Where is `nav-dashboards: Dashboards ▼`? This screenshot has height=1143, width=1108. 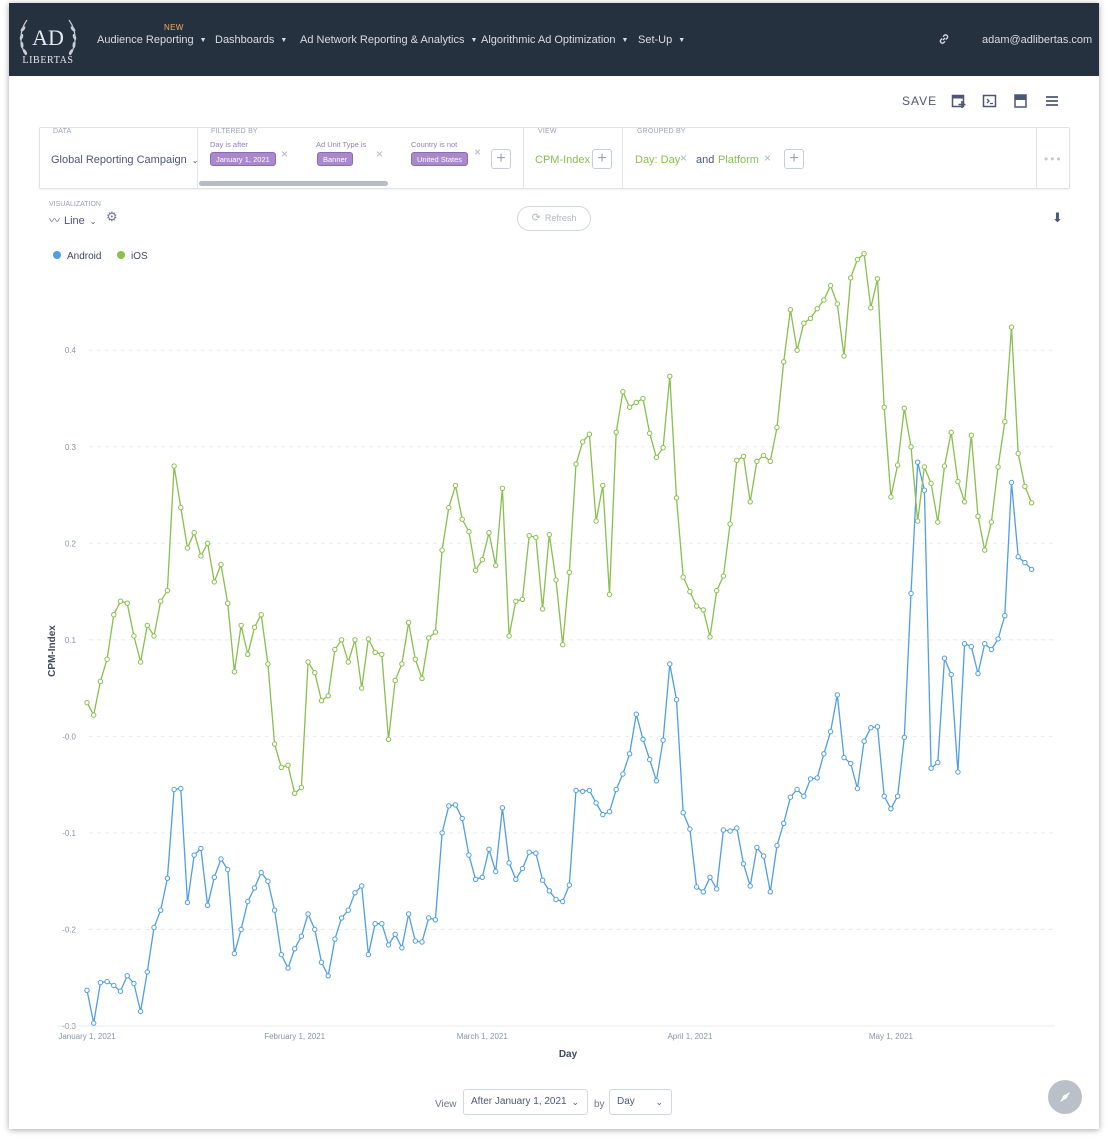 nav-dashboards: Dashboards ▼ is located at coordinates (251, 40).